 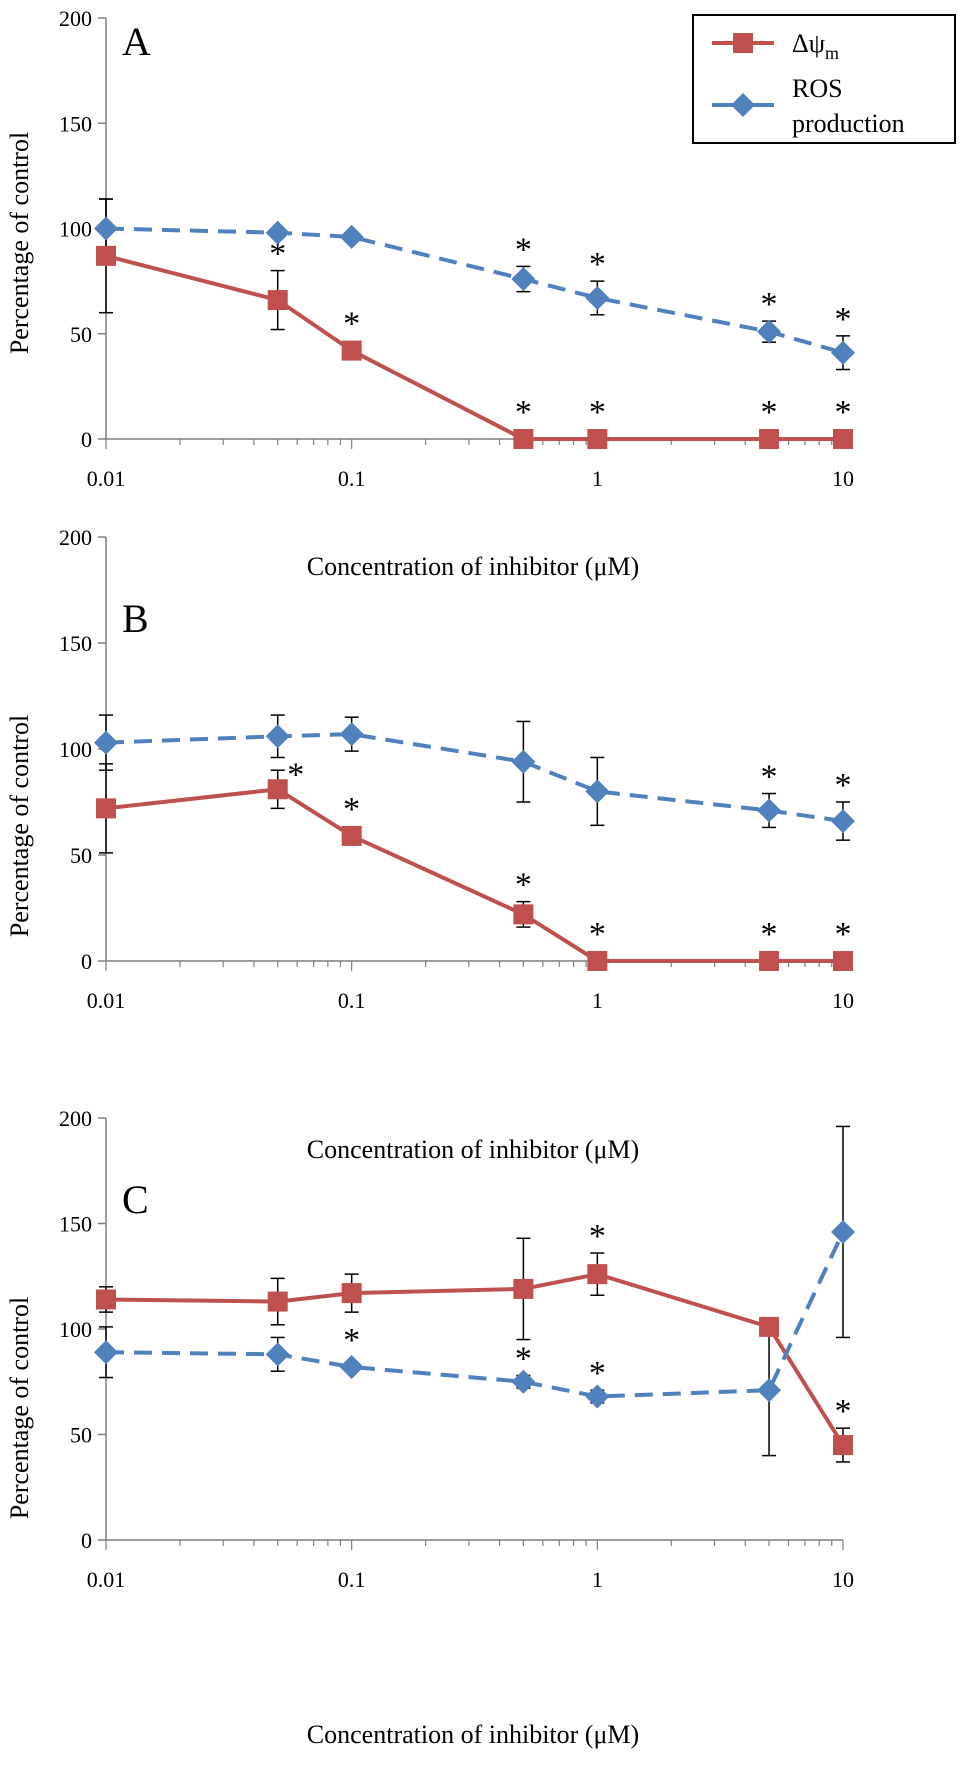 I want to click on panel-label: C, so click(x=135, y=1199).